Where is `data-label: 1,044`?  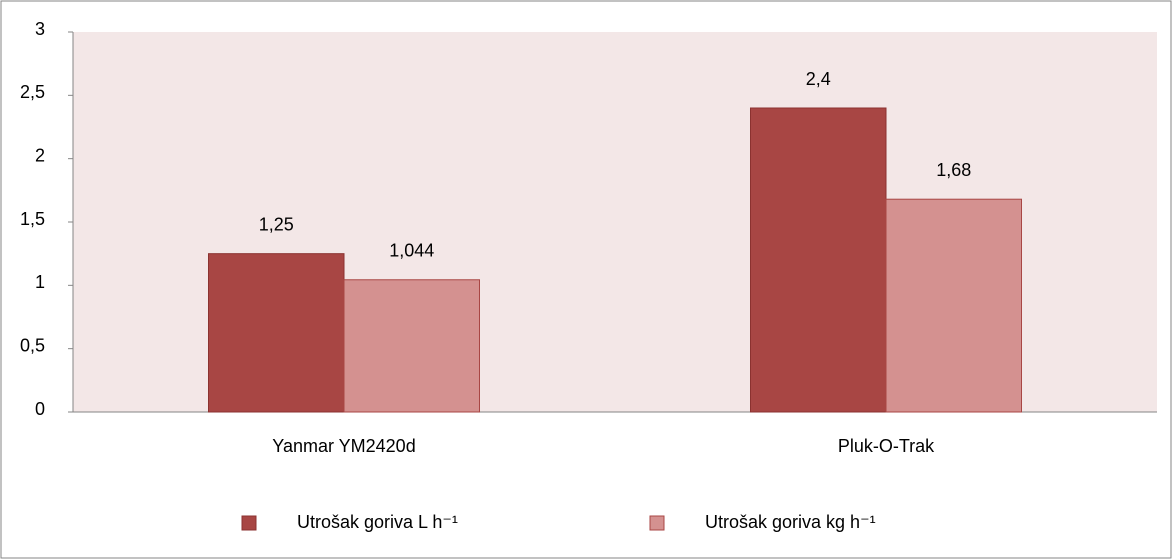 data-label: 1,044 is located at coordinates (411, 251).